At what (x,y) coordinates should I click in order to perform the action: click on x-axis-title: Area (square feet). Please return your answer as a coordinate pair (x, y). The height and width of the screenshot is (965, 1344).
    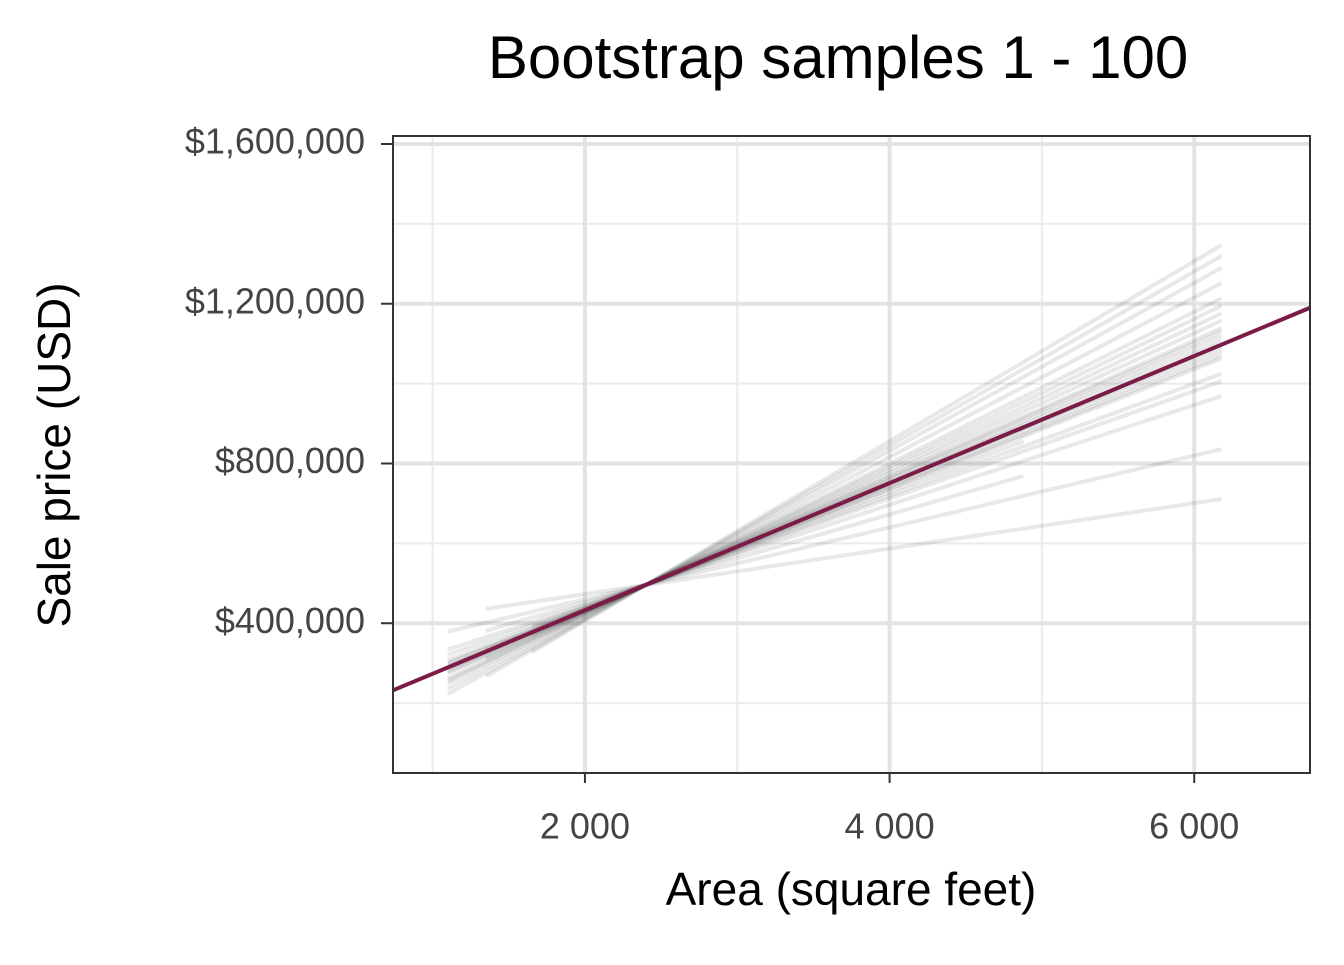
    Looking at the image, I should click on (851, 889).